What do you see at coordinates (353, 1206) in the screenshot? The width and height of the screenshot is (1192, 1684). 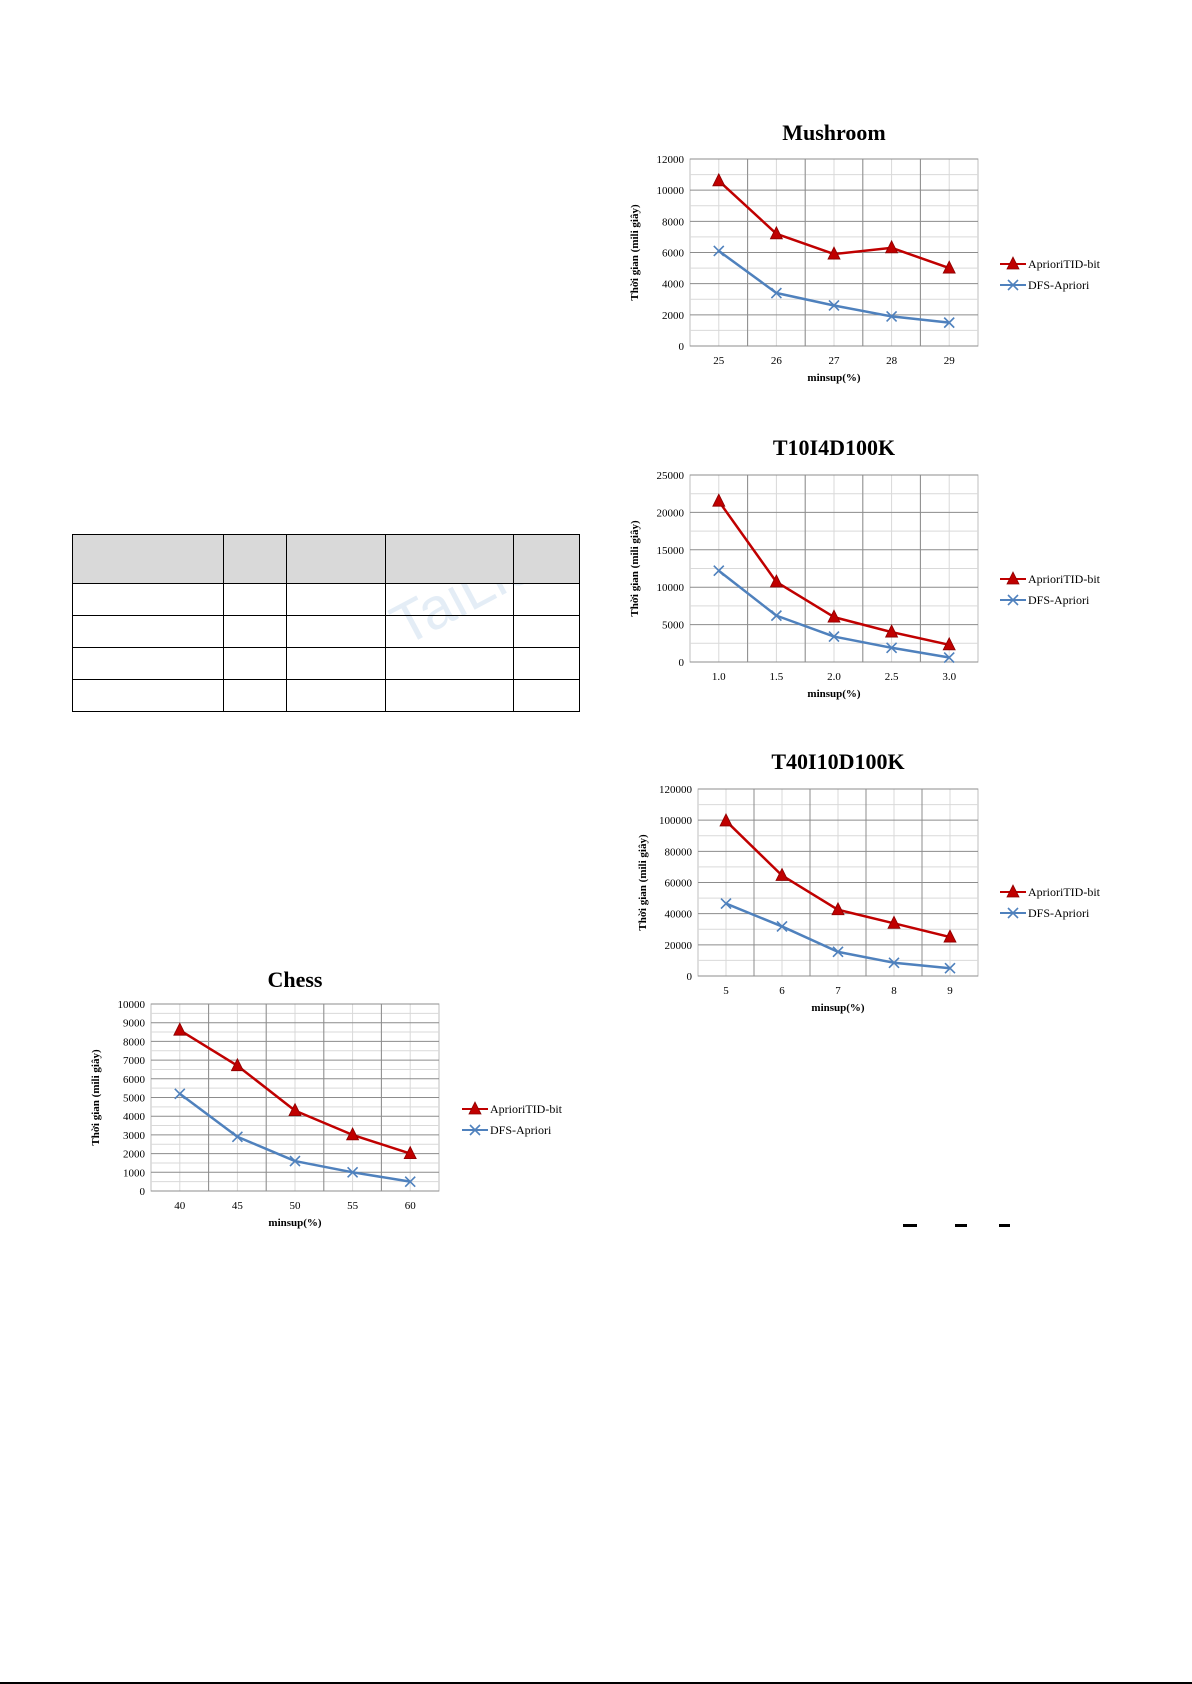 I see `x-tick-label: 55` at bounding box center [353, 1206].